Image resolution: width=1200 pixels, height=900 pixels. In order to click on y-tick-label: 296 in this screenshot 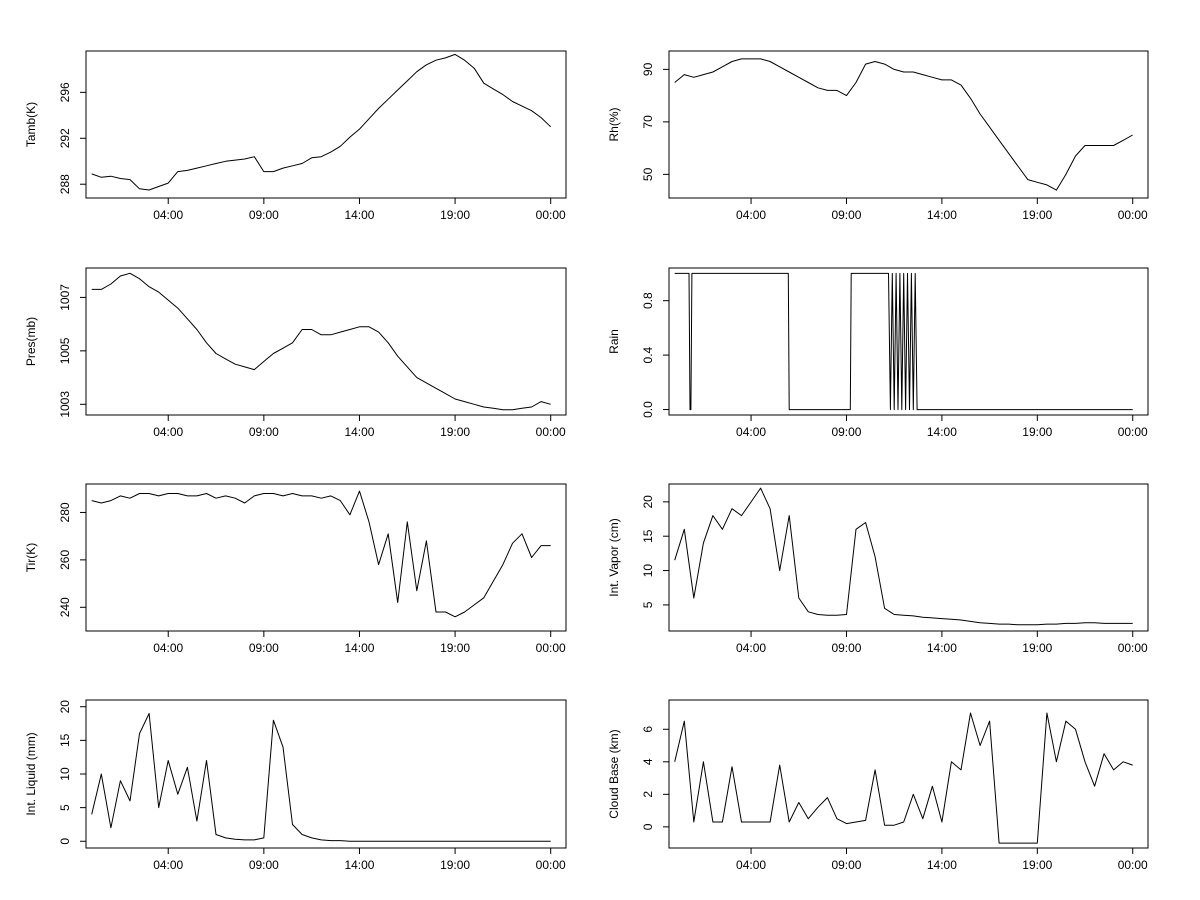, I will do `click(65, 92)`.